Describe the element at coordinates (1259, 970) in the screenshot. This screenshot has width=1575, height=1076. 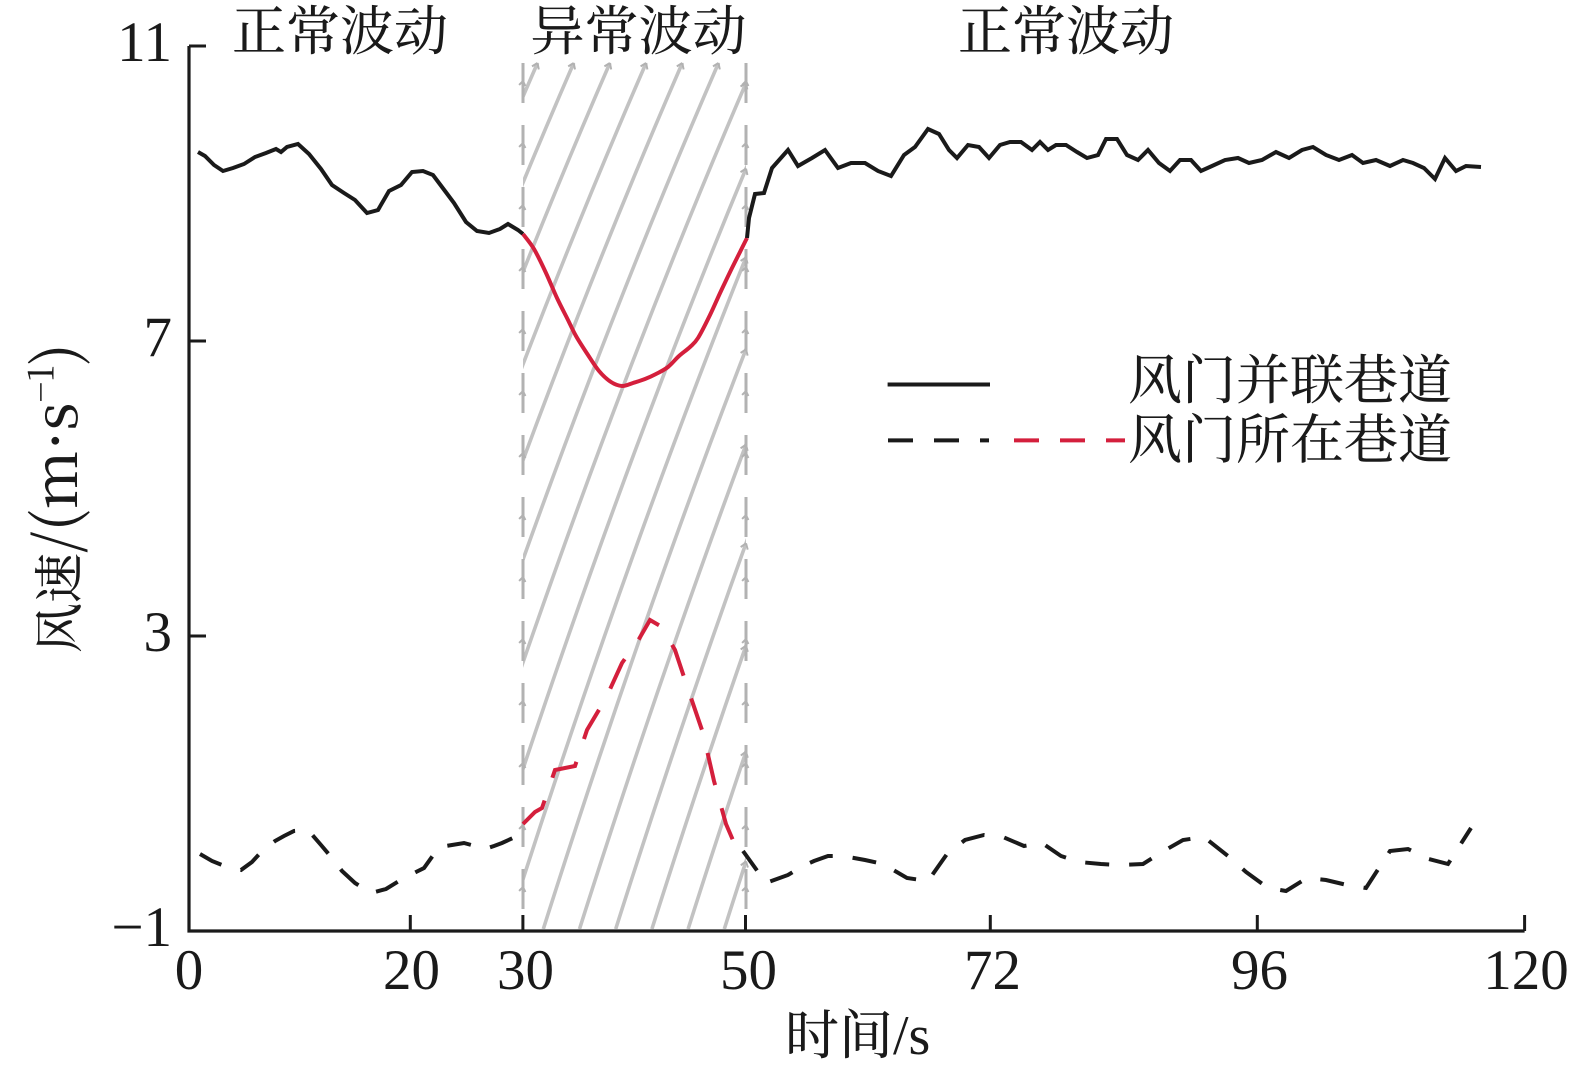
I see `svg-text: 96` at that location.